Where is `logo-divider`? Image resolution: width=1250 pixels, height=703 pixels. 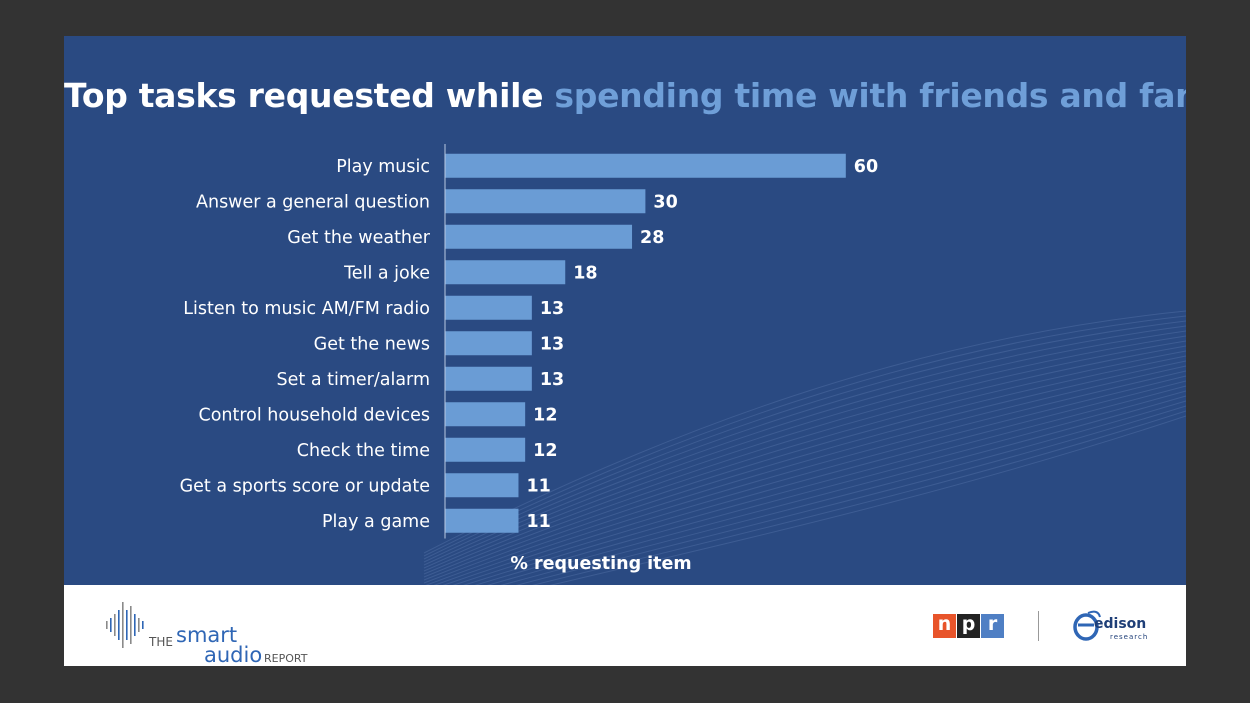
logo-divider is located at coordinates (1038, 626).